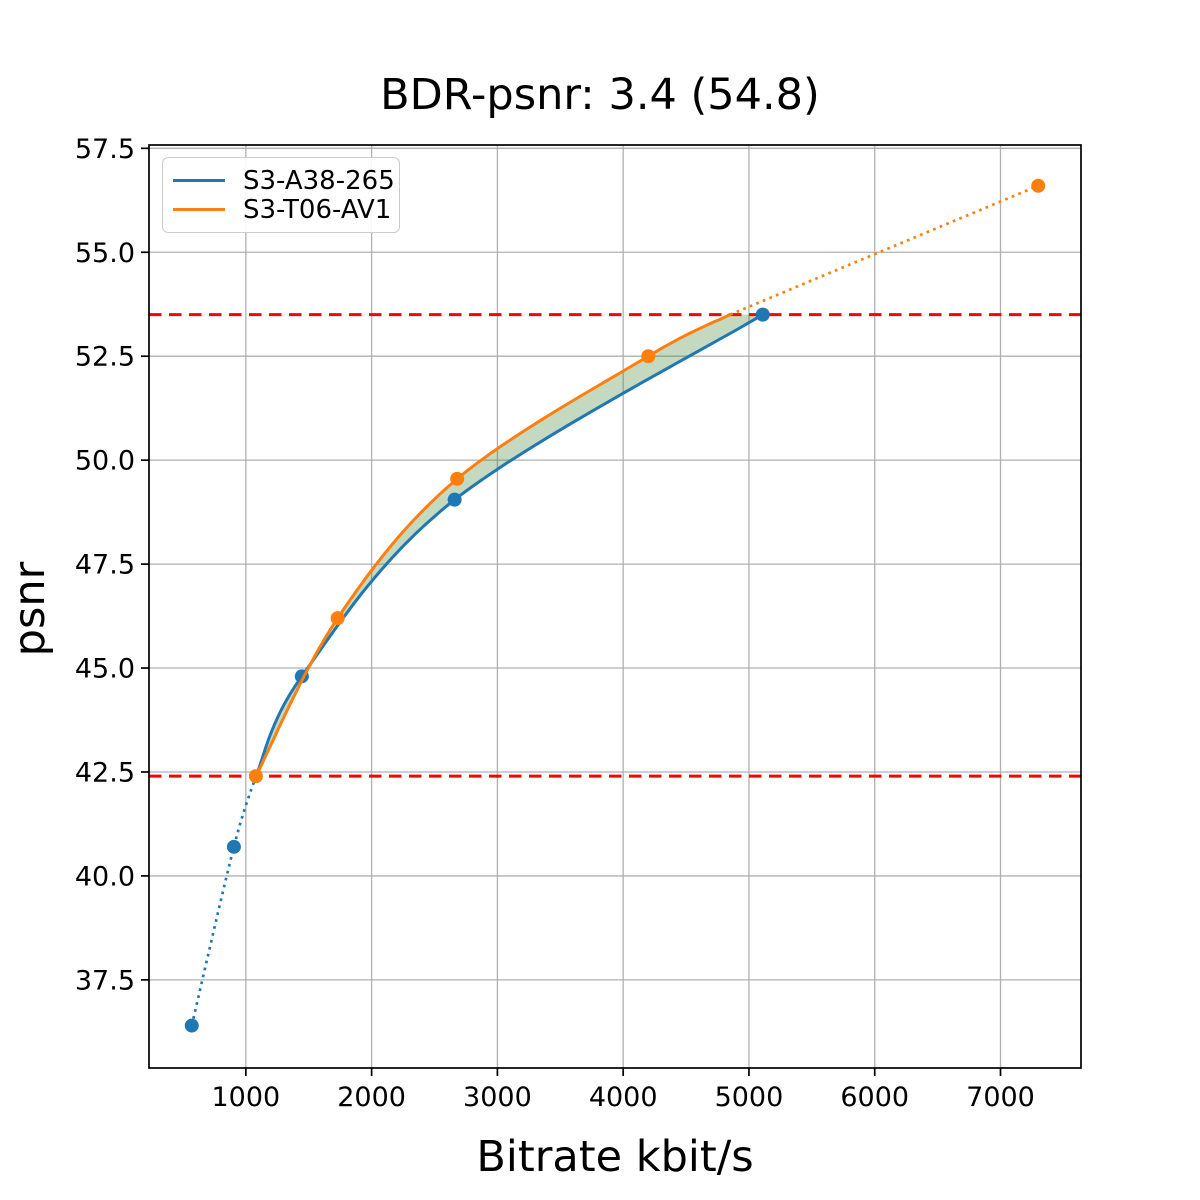  I want to click on legend-line-swatch-blue, so click(199, 180).